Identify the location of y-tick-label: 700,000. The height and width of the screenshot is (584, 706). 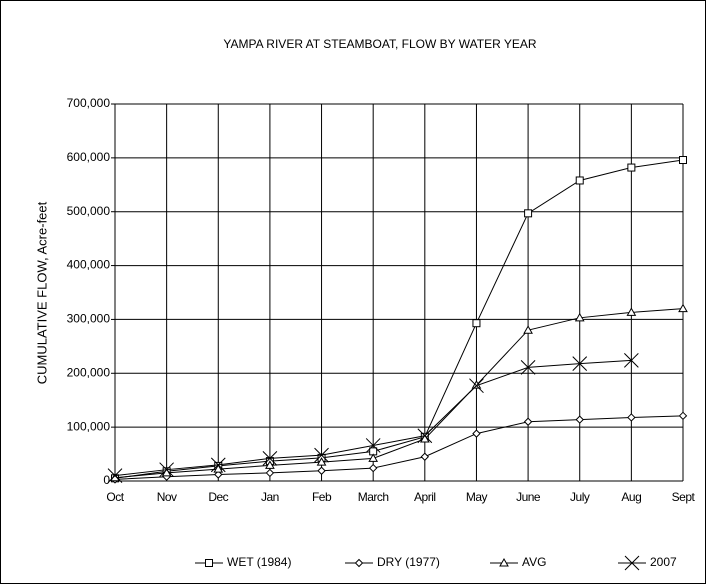
(89, 103).